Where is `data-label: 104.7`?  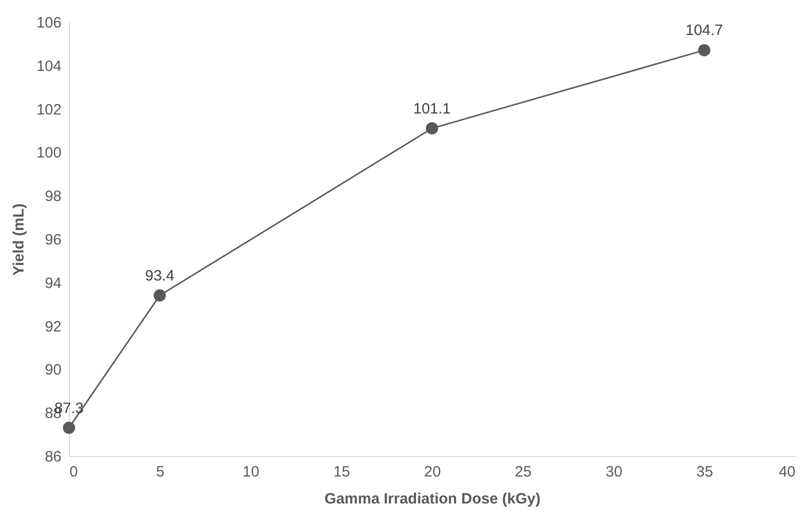 data-label: 104.7 is located at coordinates (704, 31).